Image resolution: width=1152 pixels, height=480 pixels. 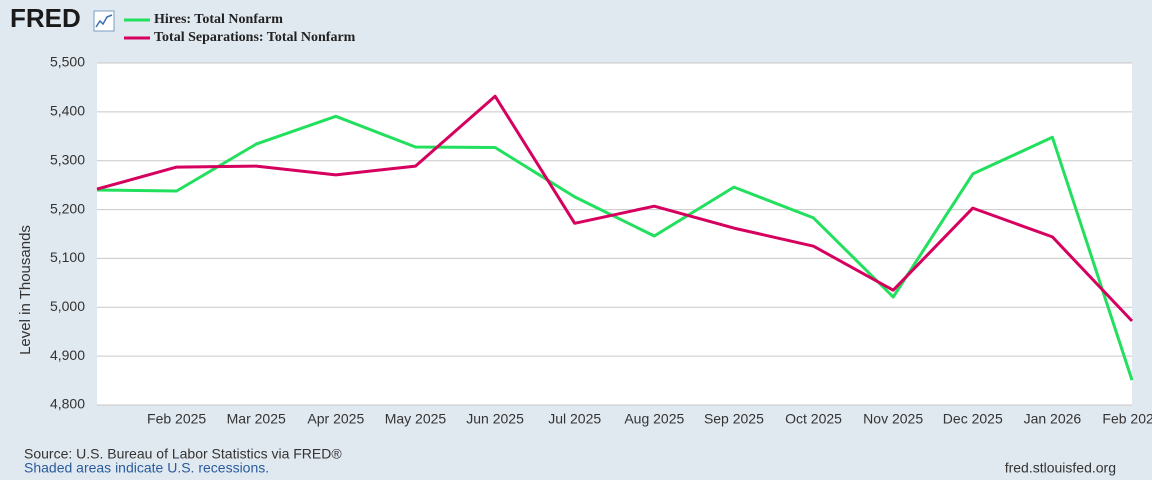 What do you see at coordinates (45, 18) in the screenshot?
I see `logo: FRED` at bounding box center [45, 18].